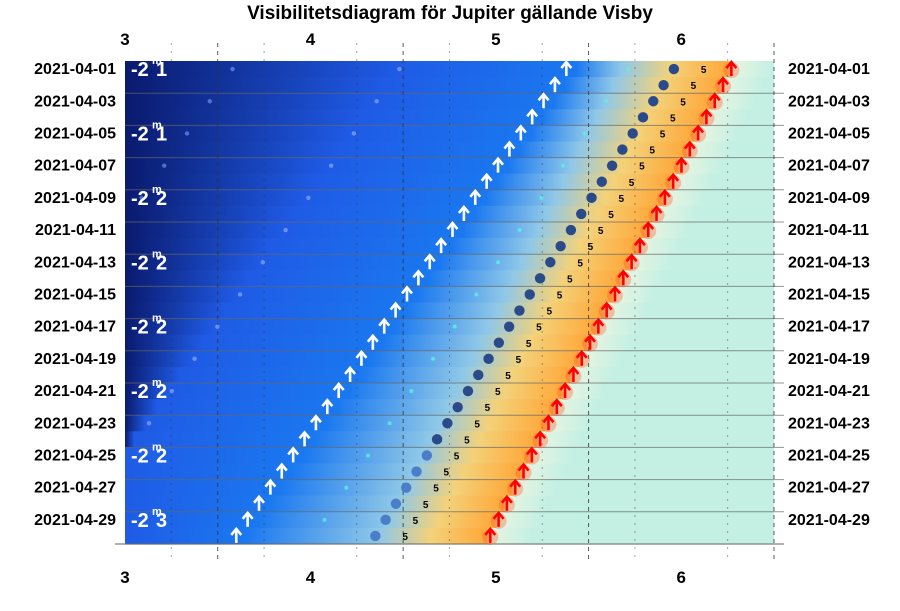  I want to click on date-label-left: 2021-04-29, so click(75, 520).